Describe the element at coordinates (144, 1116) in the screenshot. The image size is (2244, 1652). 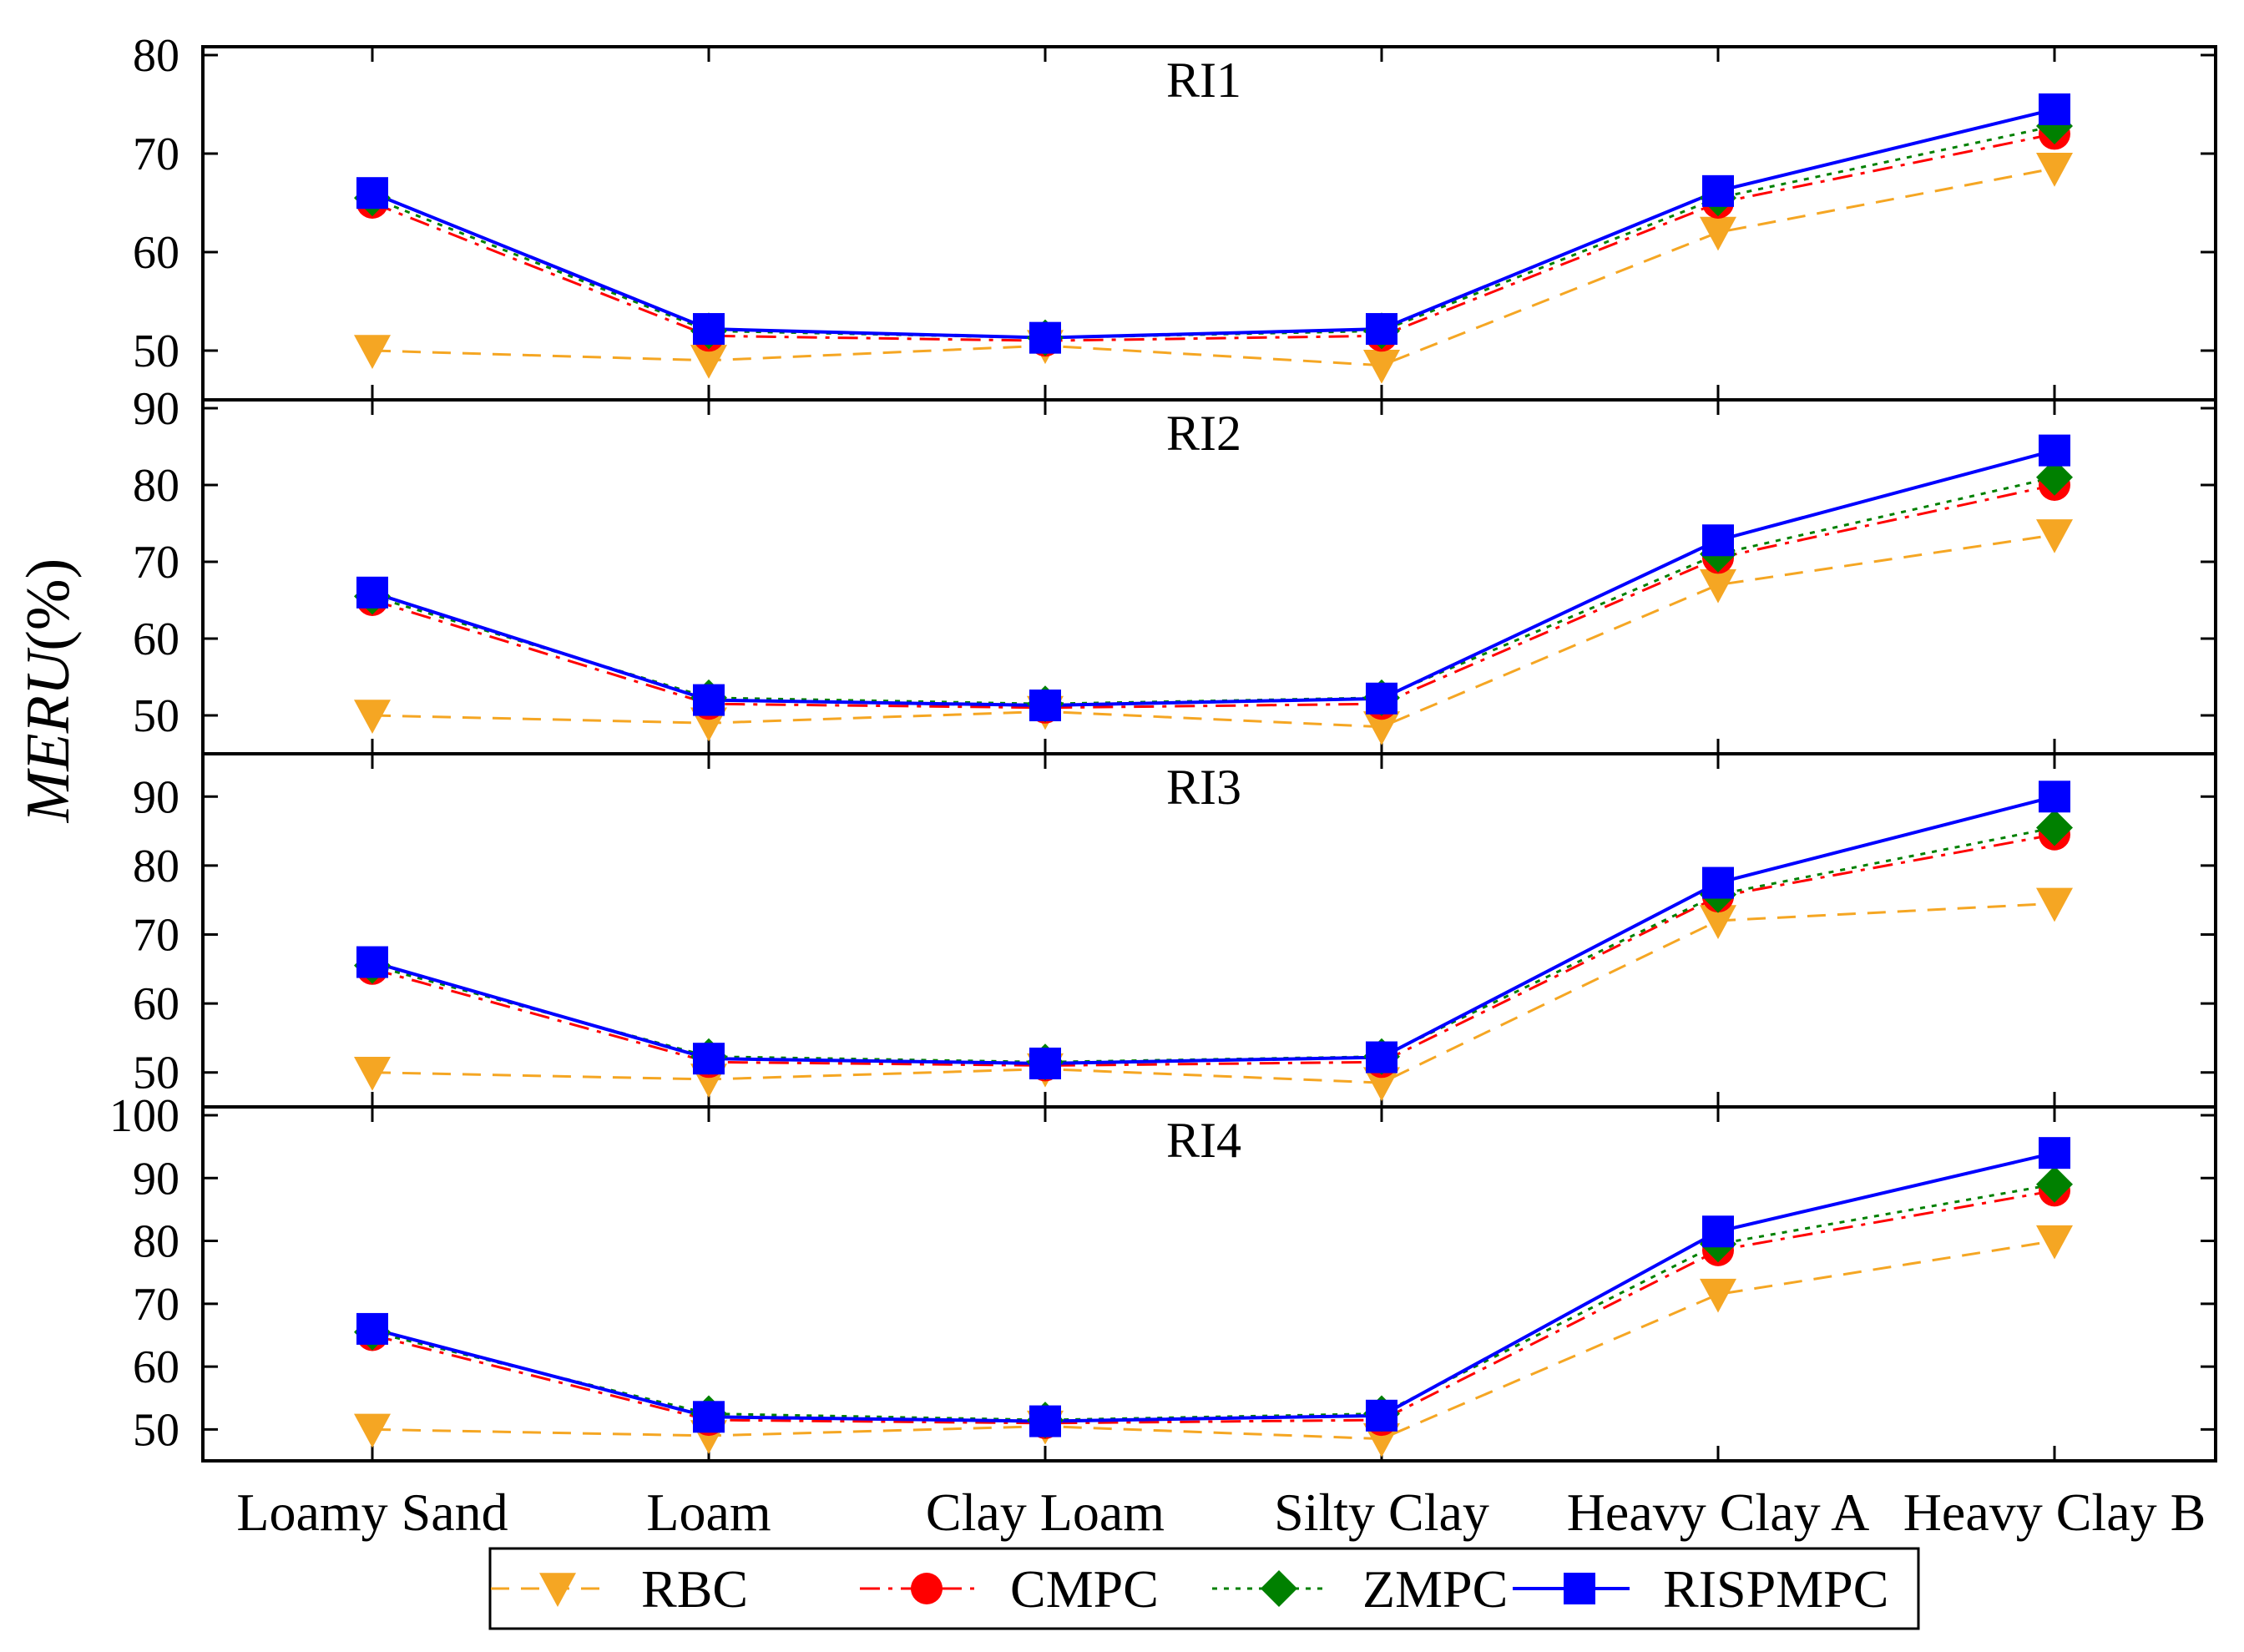
I see `y-tick-label: 100` at that location.